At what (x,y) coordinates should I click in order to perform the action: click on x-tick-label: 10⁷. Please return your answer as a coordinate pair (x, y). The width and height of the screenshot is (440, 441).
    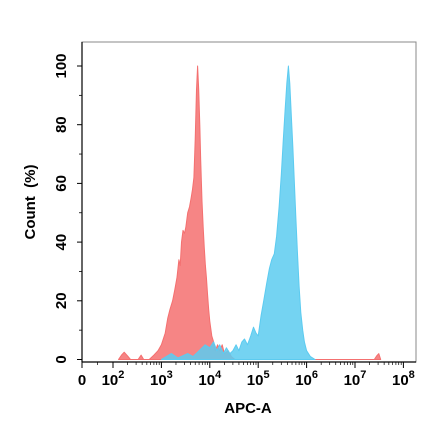
    Looking at the image, I should click on (355, 379).